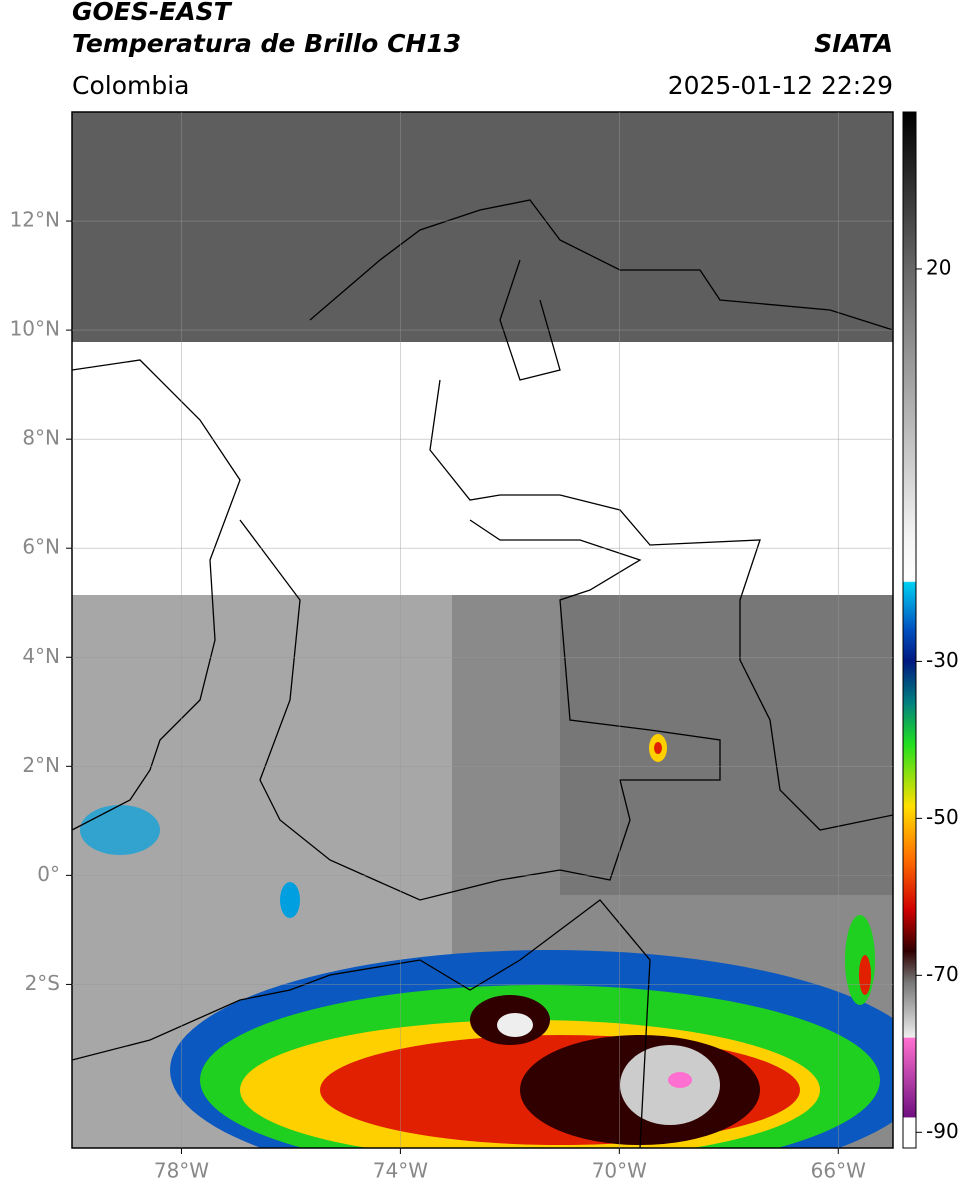  What do you see at coordinates (853, 43) in the screenshot?
I see `source: SIATA` at bounding box center [853, 43].